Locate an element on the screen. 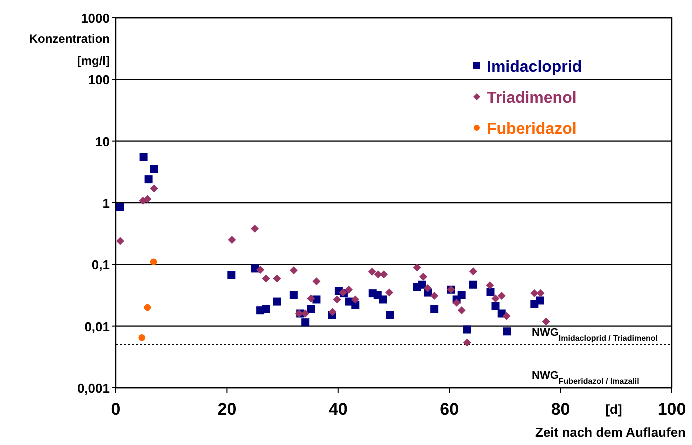  x-tick-label: 40 is located at coordinates (338, 409).